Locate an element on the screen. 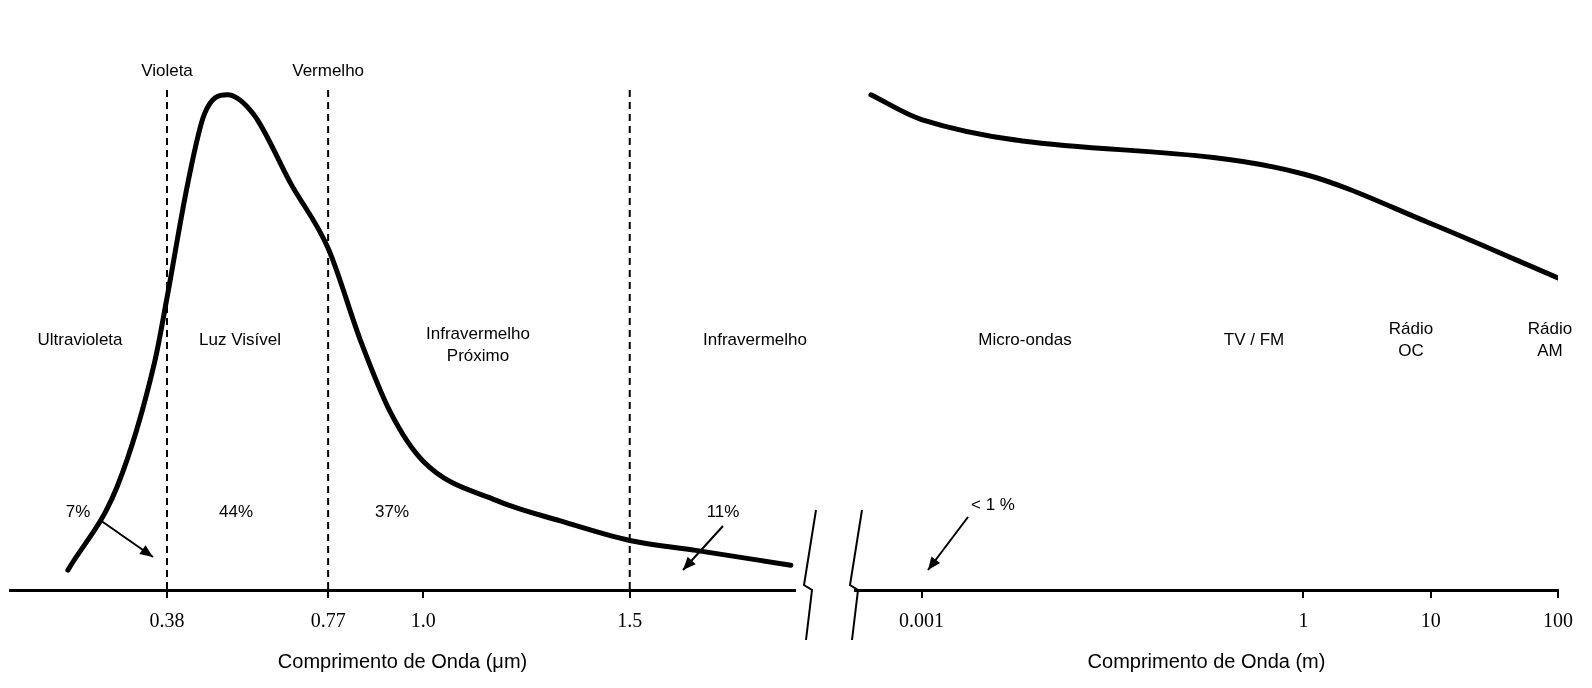  x-tick-label: 100 is located at coordinates (1558, 620).